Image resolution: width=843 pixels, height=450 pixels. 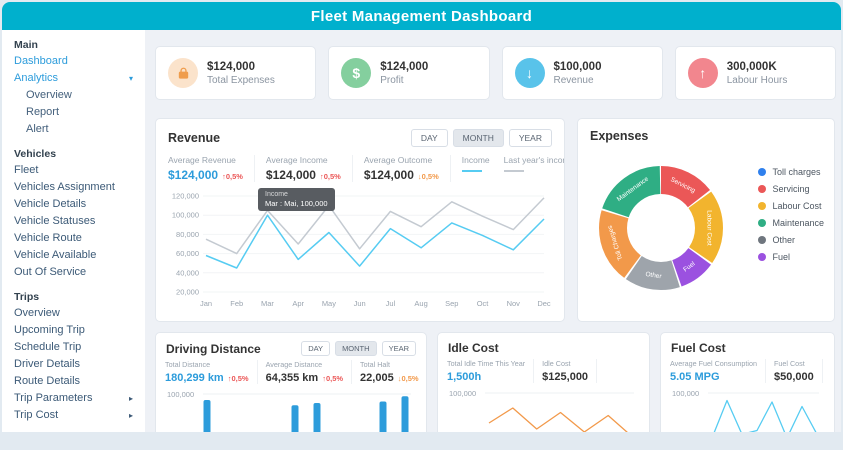 I want to click on driving-bar-chart: 100,000, so click(x=290, y=410).